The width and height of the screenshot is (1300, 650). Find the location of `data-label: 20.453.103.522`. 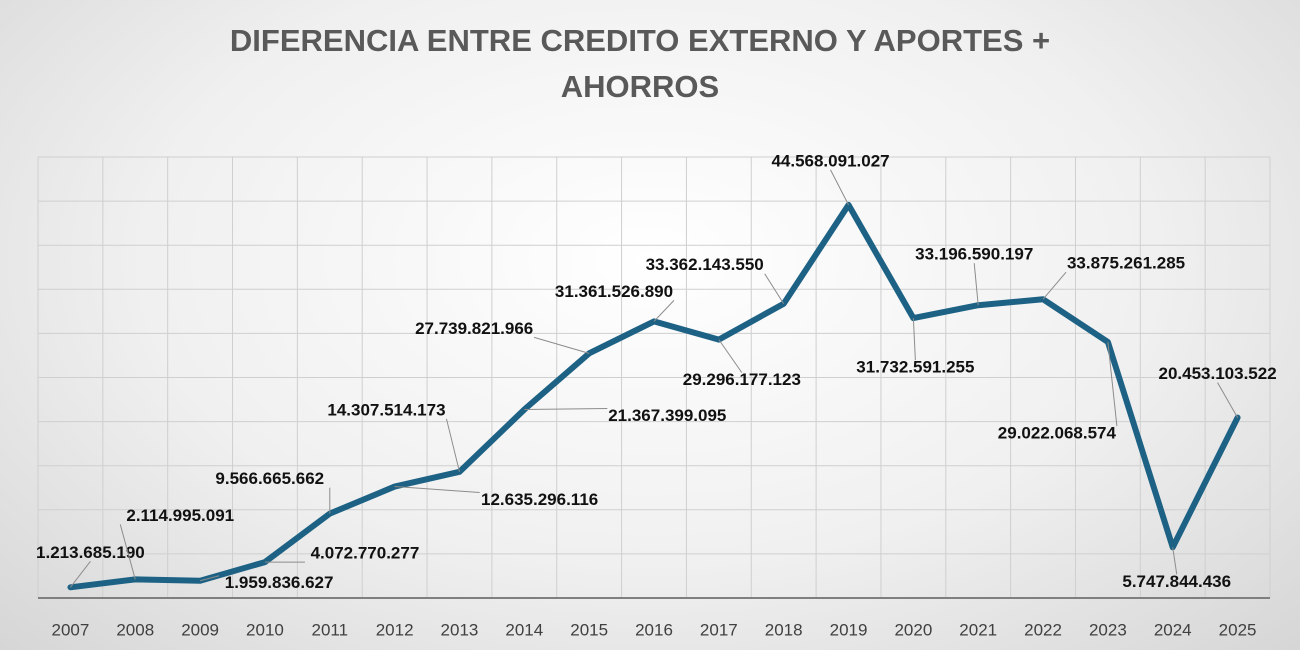

data-label: 20.453.103.522 is located at coordinates (1217, 373).